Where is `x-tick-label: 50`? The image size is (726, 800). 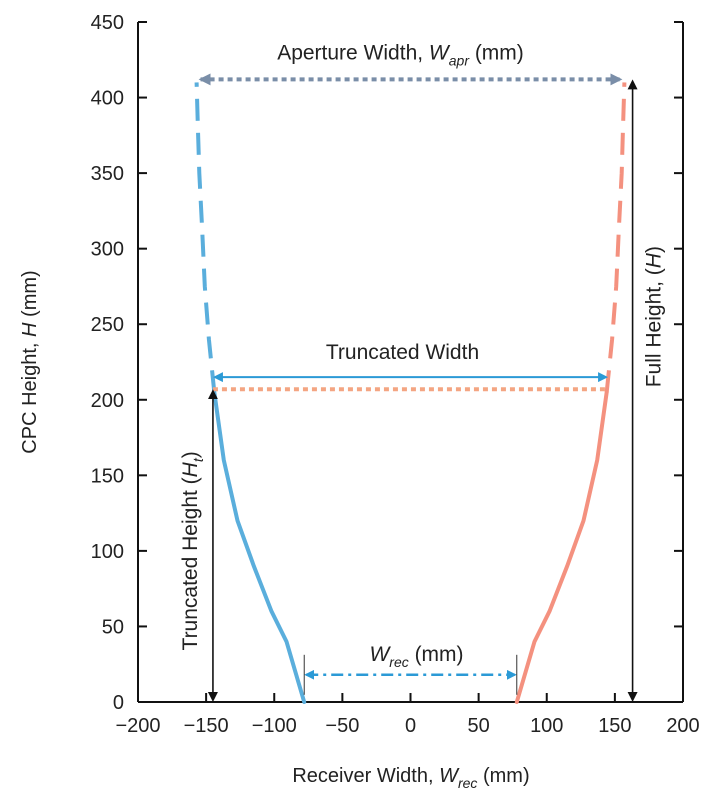
x-tick-label: 50 is located at coordinates (479, 726).